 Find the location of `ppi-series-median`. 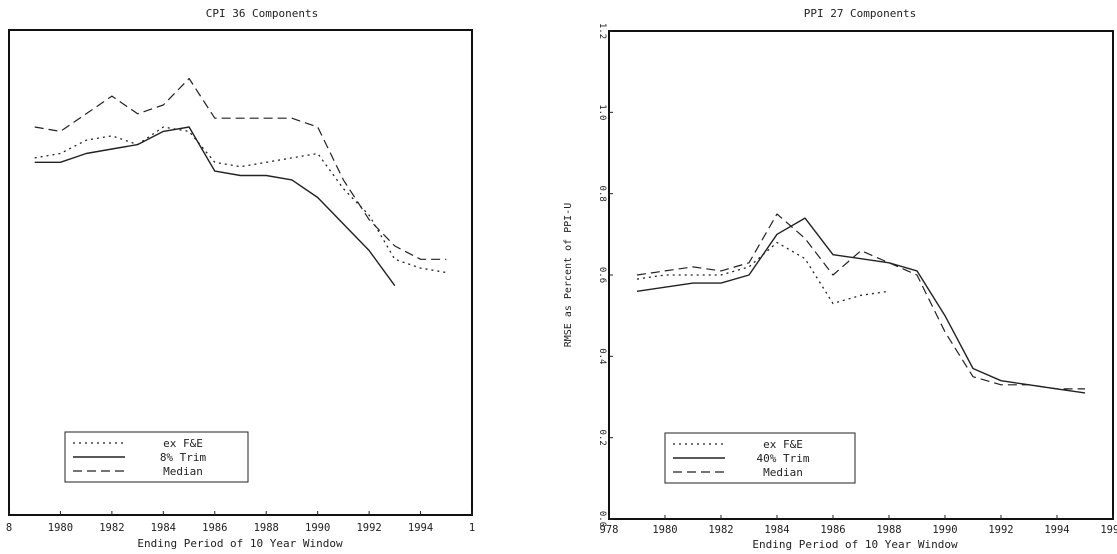

ppi-series-median is located at coordinates (860, 301).